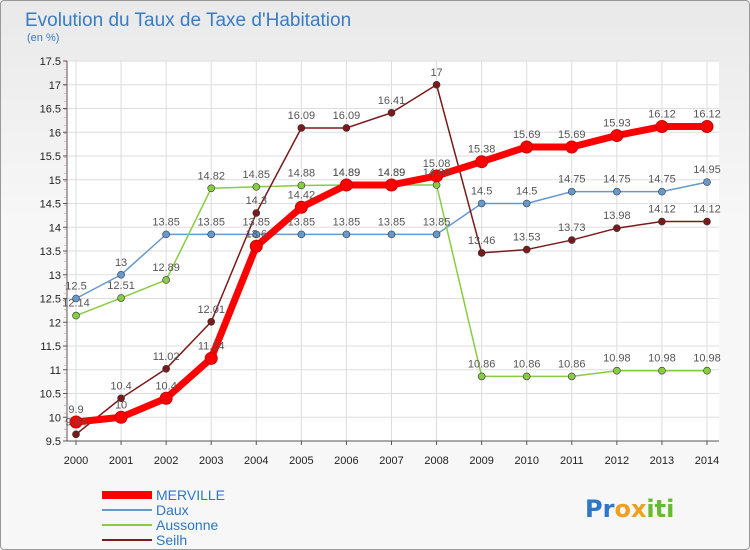 The image size is (750, 550). I want to click on x-tick-label: 2009, so click(481, 461).